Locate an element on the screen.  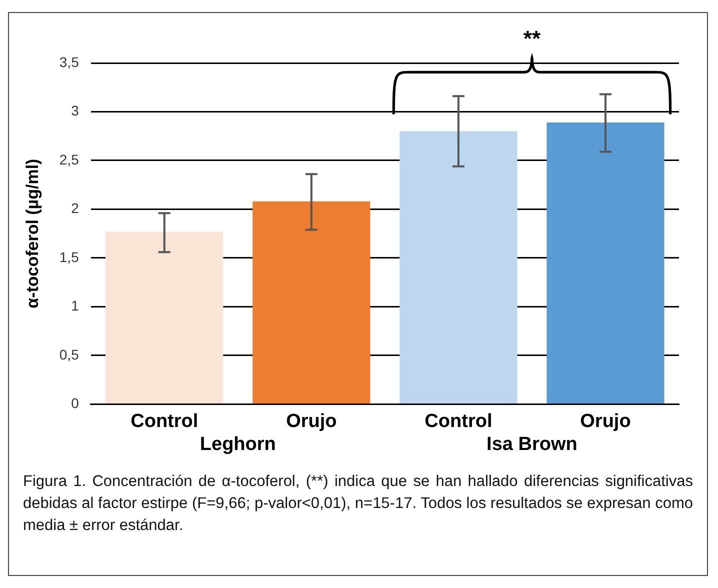
y-tick-label: 3,5 is located at coordinates (69, 62).